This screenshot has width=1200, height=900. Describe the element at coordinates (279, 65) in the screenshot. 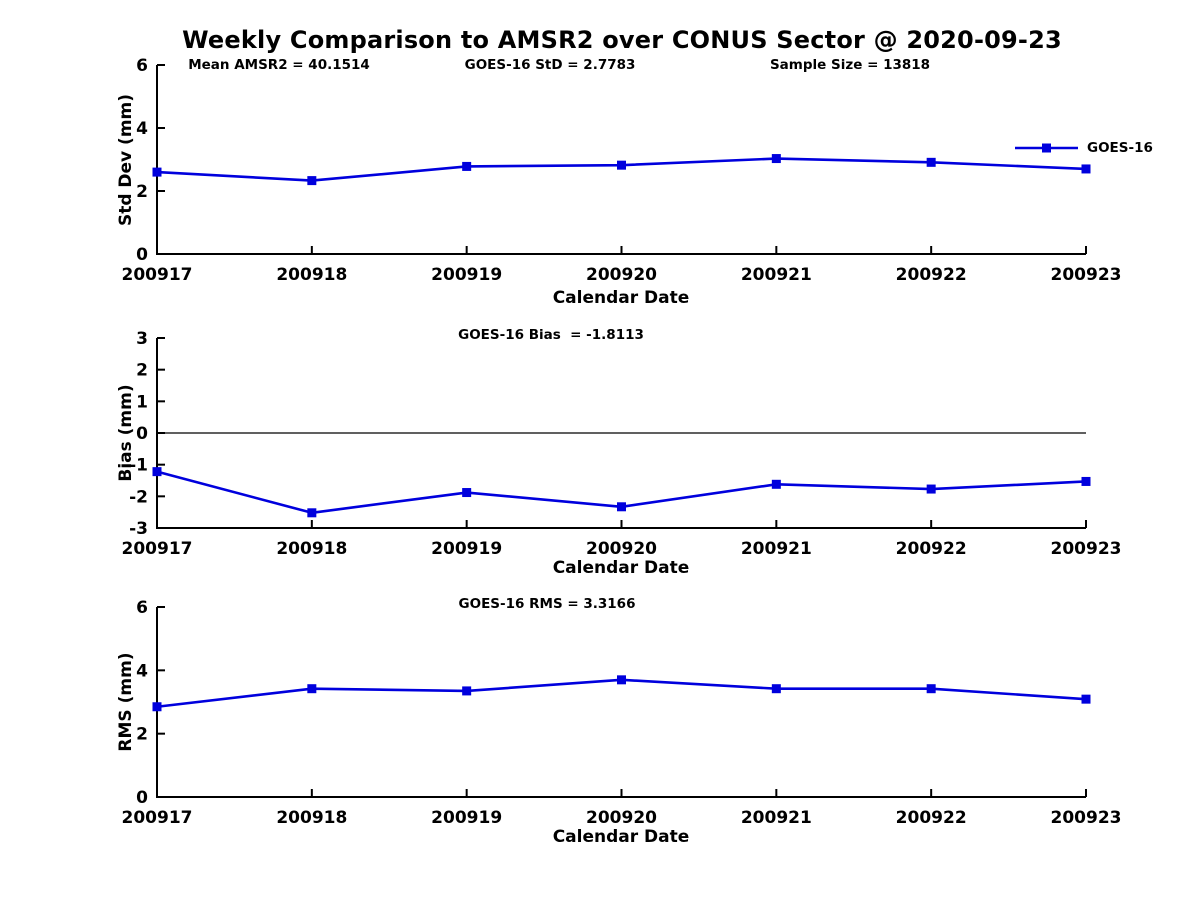

I see `annotation-mean-amsr2: Mean AMSR2 = 40.1514` at that location.